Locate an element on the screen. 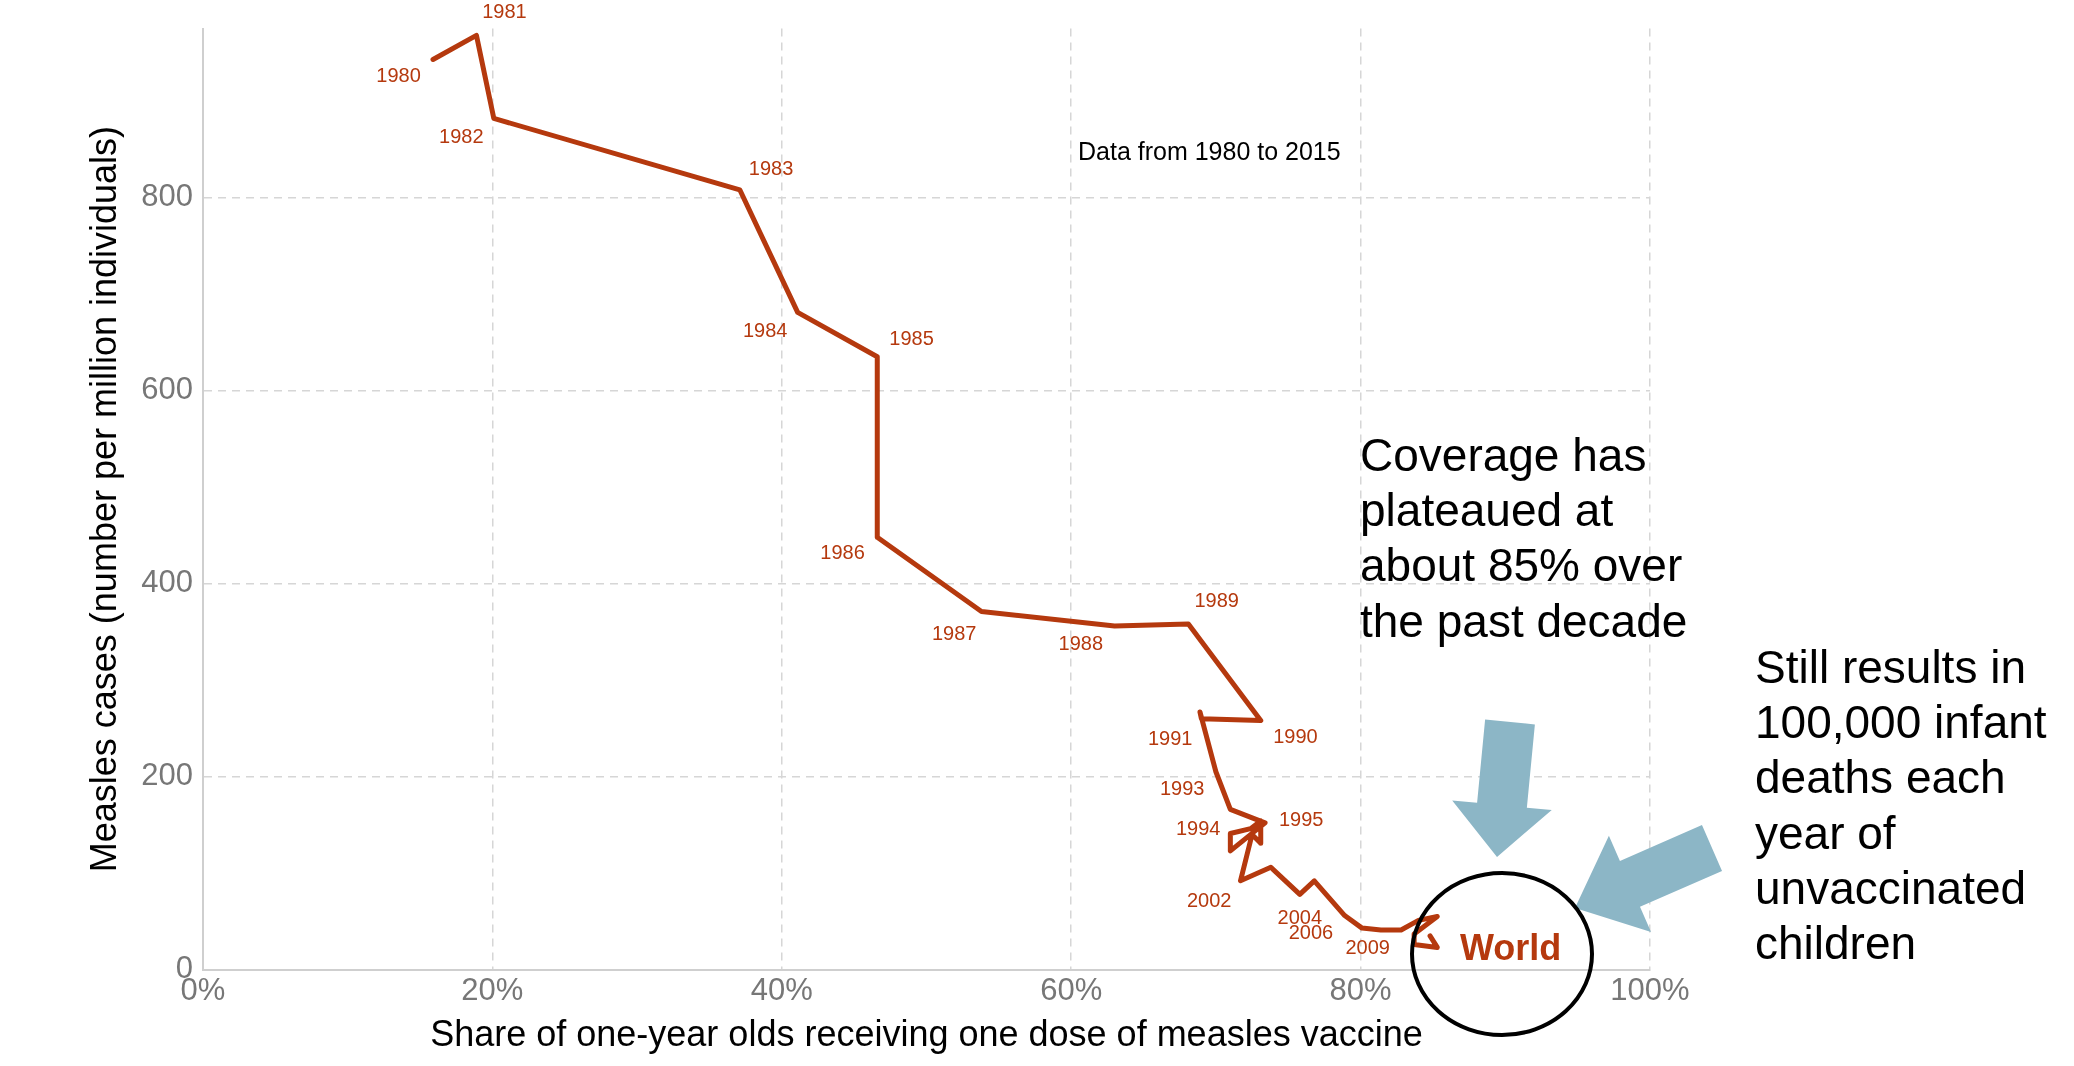  annotation: 1981 is located at coordinates (504, 11).